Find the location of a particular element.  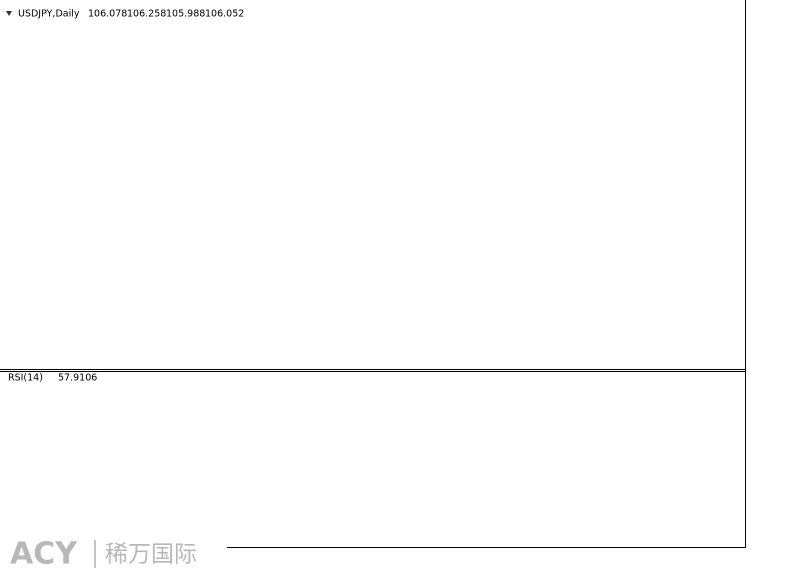

ohlc-close: 106.052 is located at coordinates (224, 14).